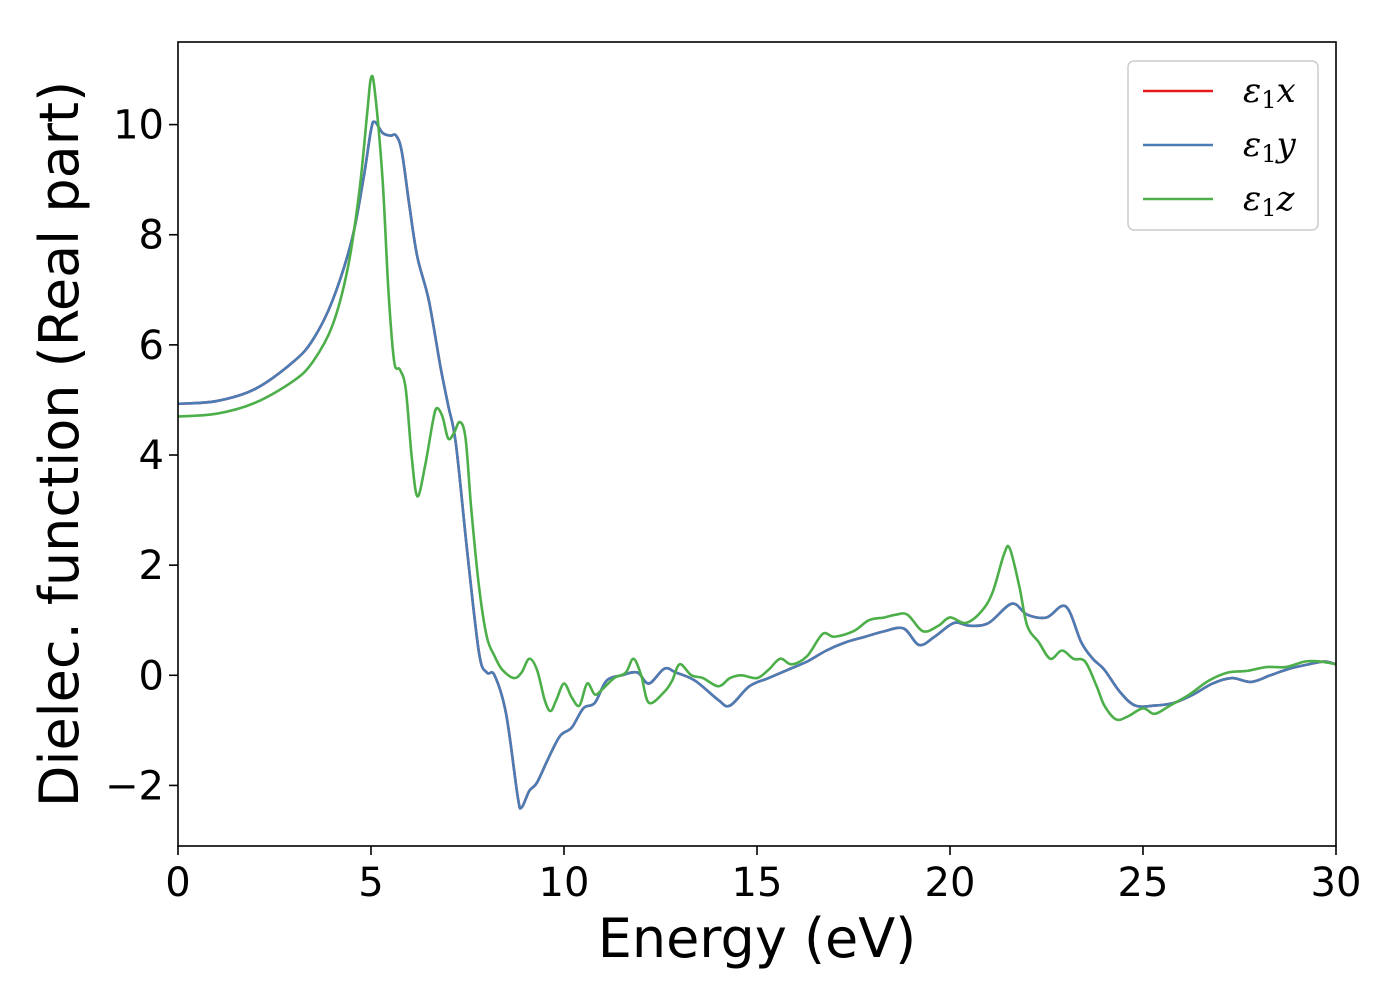 The image size is (1400, 1000). What do you see at coordinates (950, 883) in the screenshot?
I see `x-tick-label: 20` at bounding box center [950, 883].